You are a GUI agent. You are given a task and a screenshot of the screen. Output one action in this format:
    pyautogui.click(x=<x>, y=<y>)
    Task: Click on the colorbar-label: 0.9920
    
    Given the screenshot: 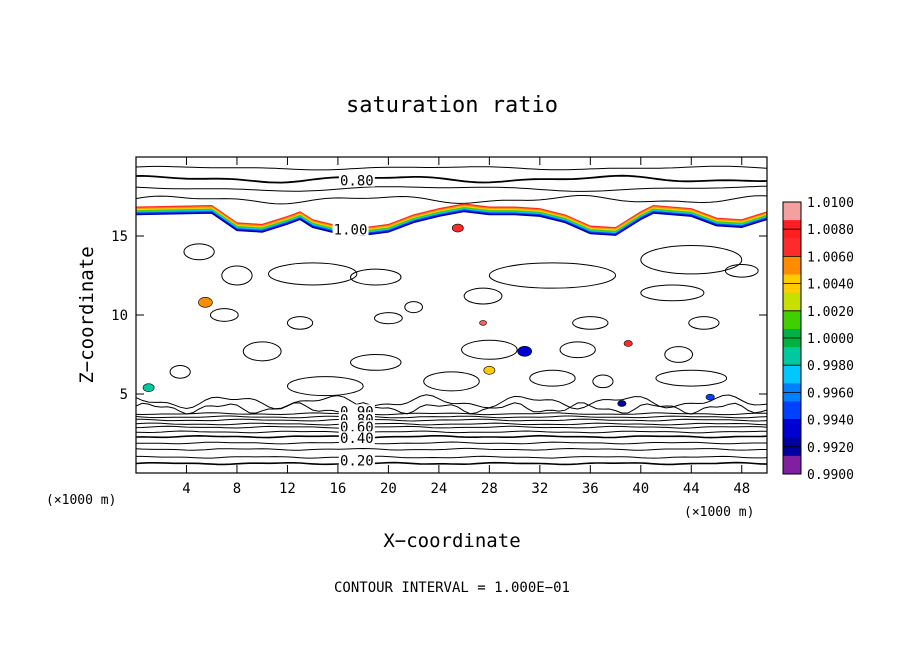 What is the action you would take?
    pyautogui.click(x=830, y=448)
    